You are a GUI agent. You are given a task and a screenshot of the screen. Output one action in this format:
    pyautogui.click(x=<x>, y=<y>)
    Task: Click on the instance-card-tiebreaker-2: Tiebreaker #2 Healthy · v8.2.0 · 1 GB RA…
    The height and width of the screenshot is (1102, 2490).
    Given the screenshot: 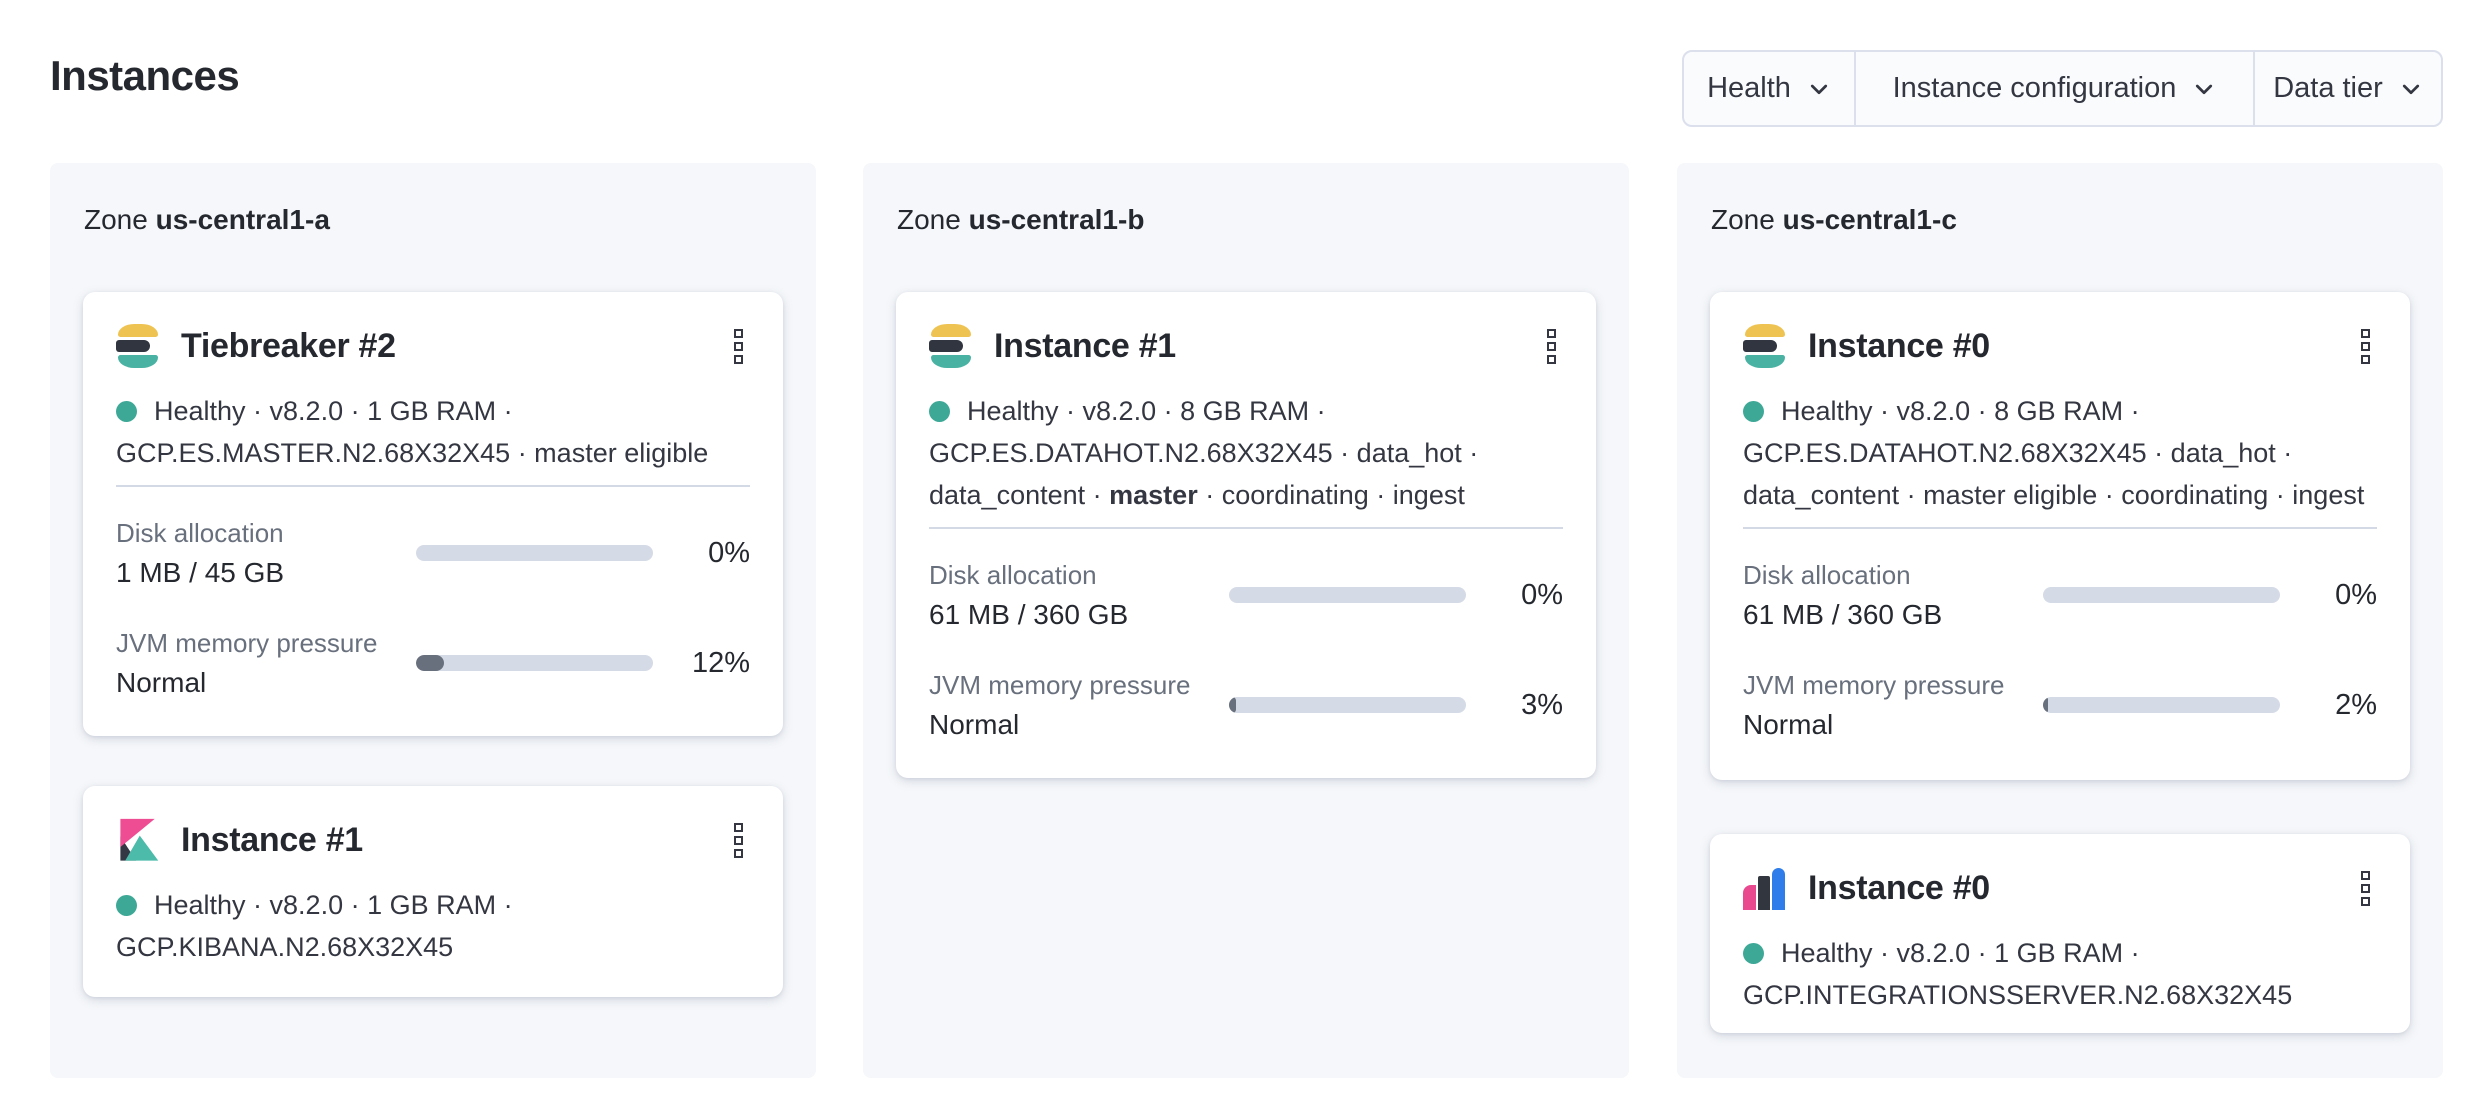 What is the action you would take?
    pyautogui.click(x=433, y=514)
    